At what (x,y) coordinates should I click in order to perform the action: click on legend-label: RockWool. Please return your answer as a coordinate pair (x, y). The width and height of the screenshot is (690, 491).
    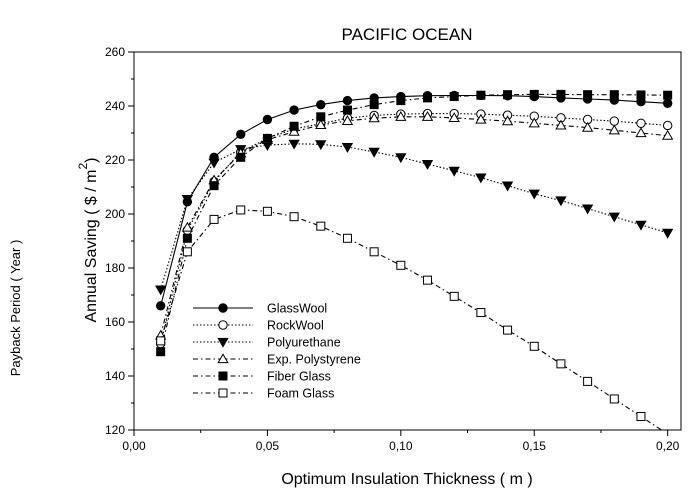
    Looking at the image, I should click on (295, 326).